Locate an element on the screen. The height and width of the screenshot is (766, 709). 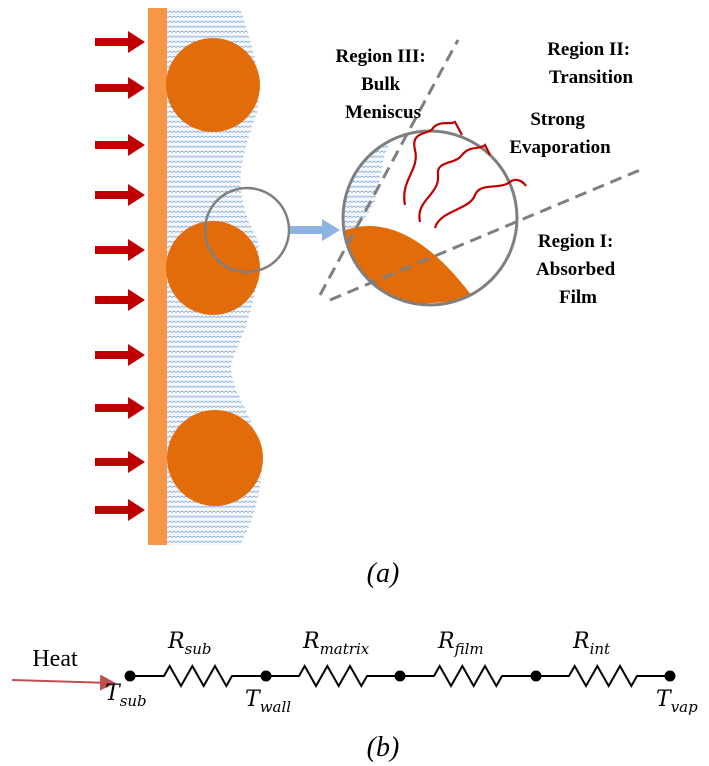
temperature-label: Tsub is located at coordinates (126, 695).